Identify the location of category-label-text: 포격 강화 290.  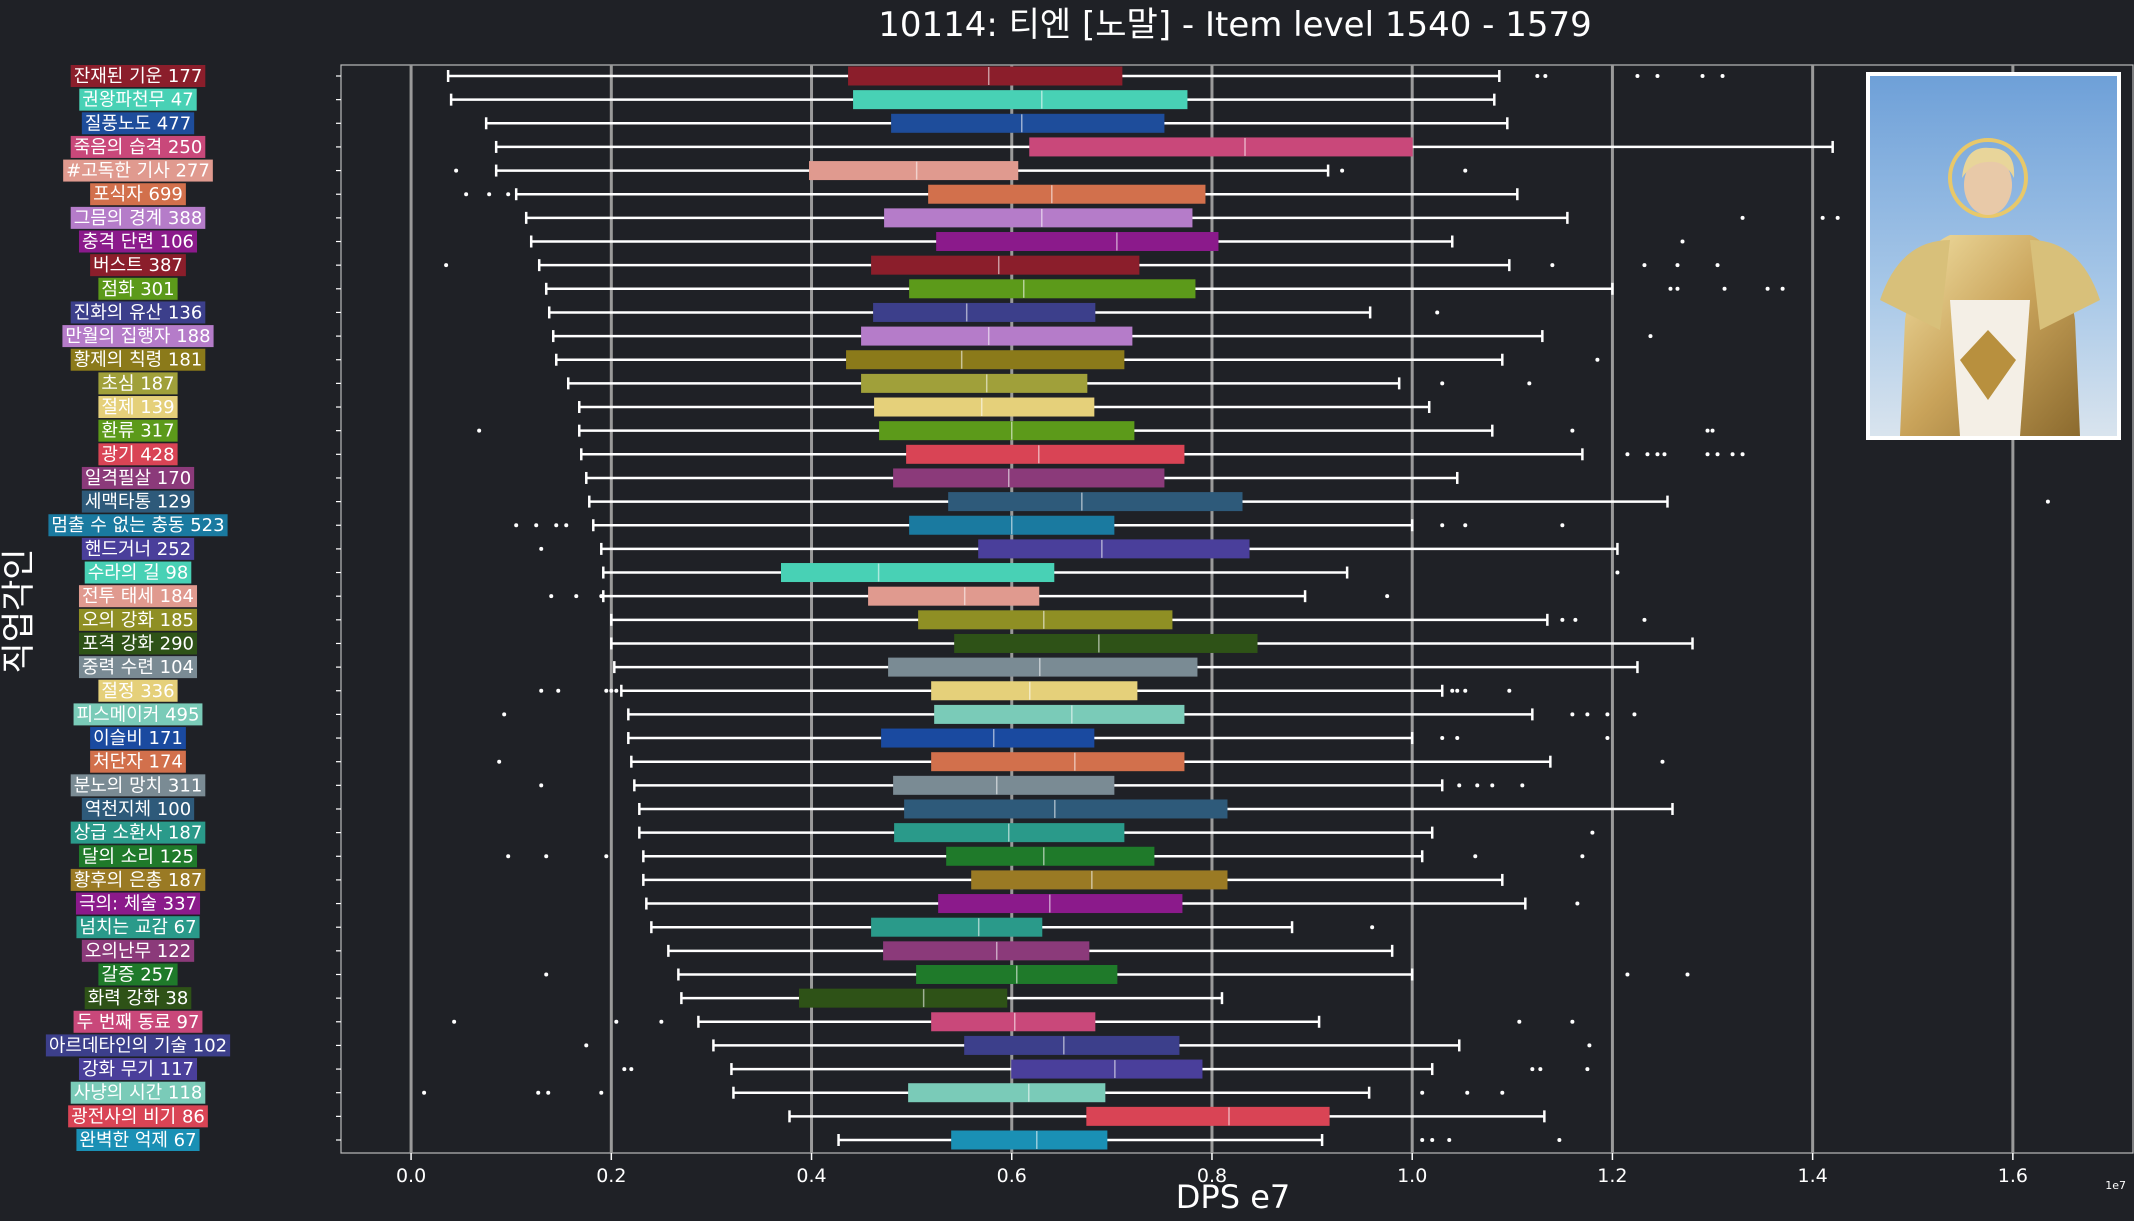
(138, 643).